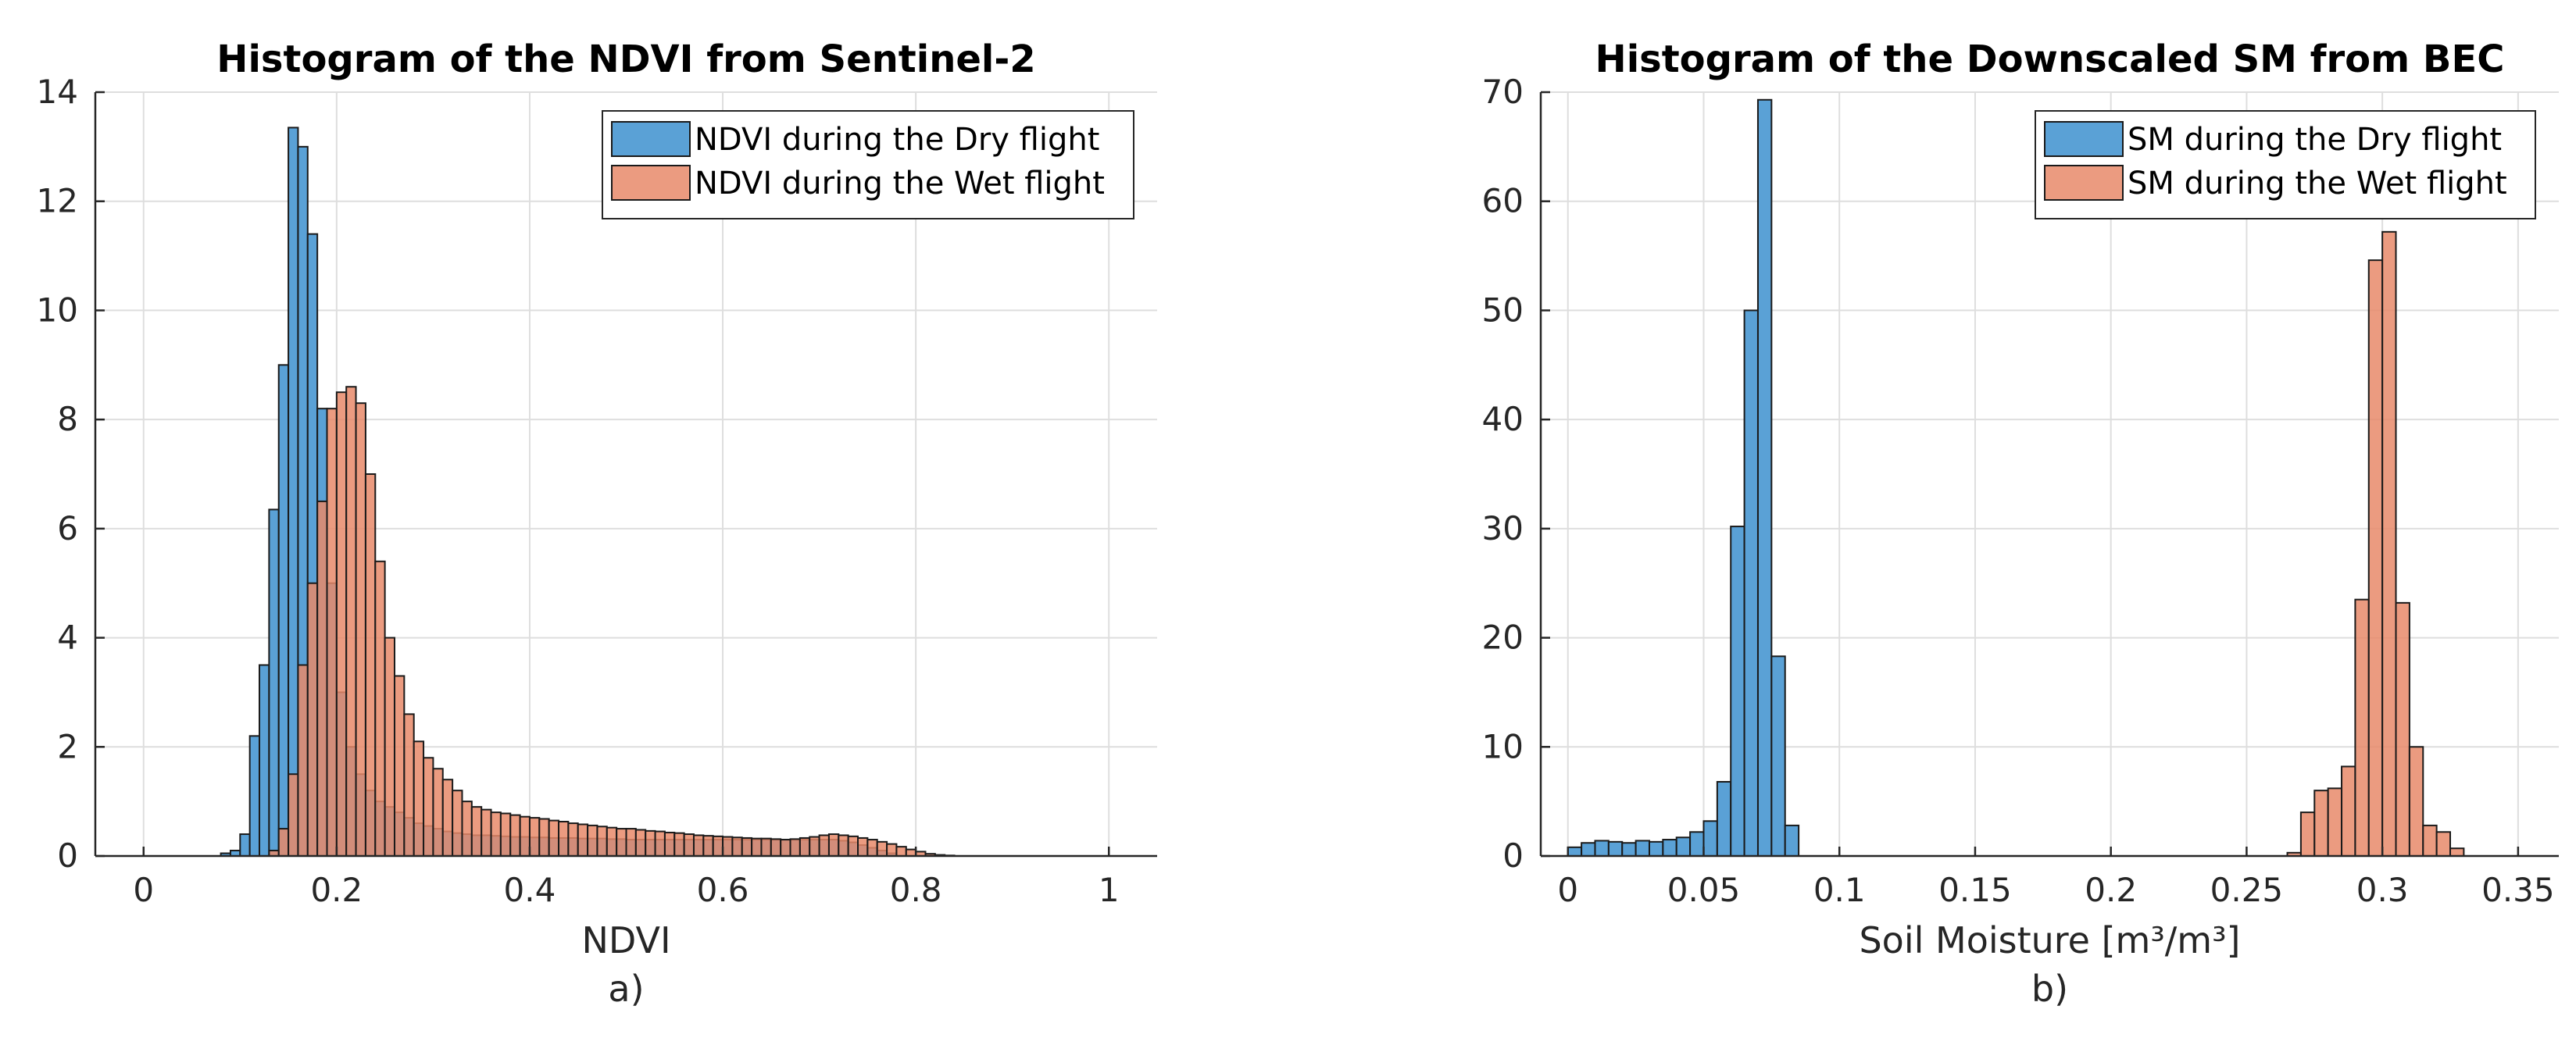 Image resolution: width=2576 pixels, height=1045 pixels. What do you see at coordinates (68, 528) in the screenshot?
I see `y-tick-label: 6` at bounding box center [68, 528].